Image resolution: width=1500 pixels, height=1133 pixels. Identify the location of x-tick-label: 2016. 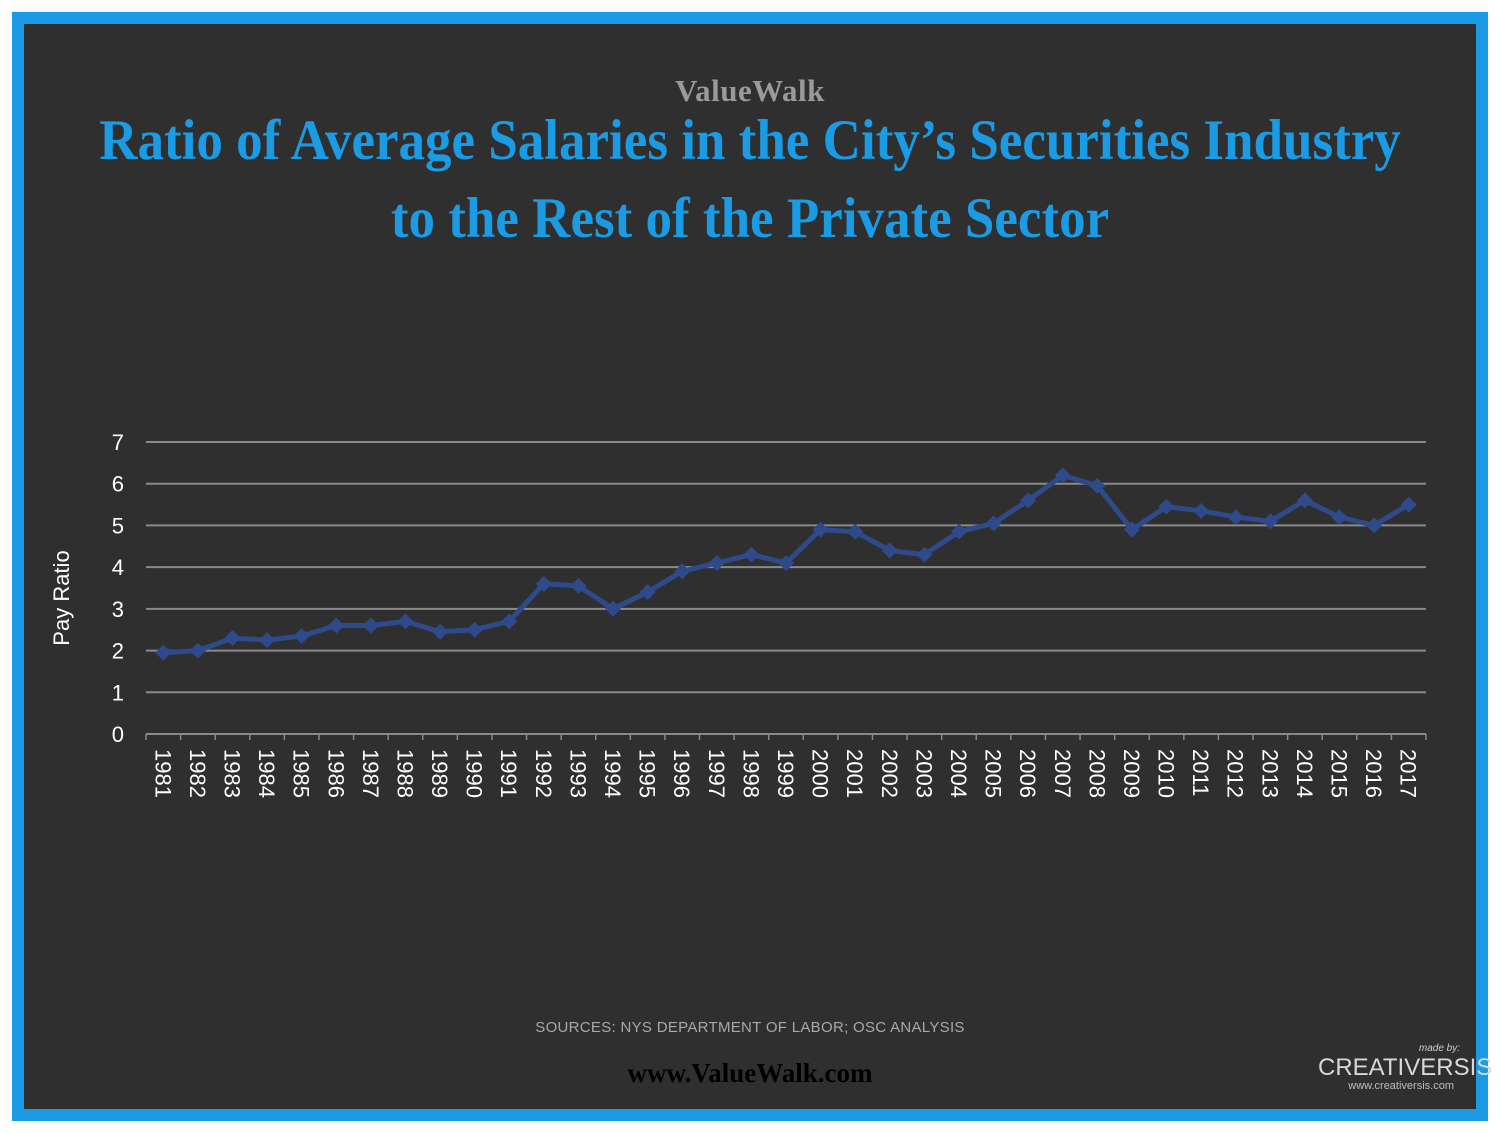
(1373, 773).